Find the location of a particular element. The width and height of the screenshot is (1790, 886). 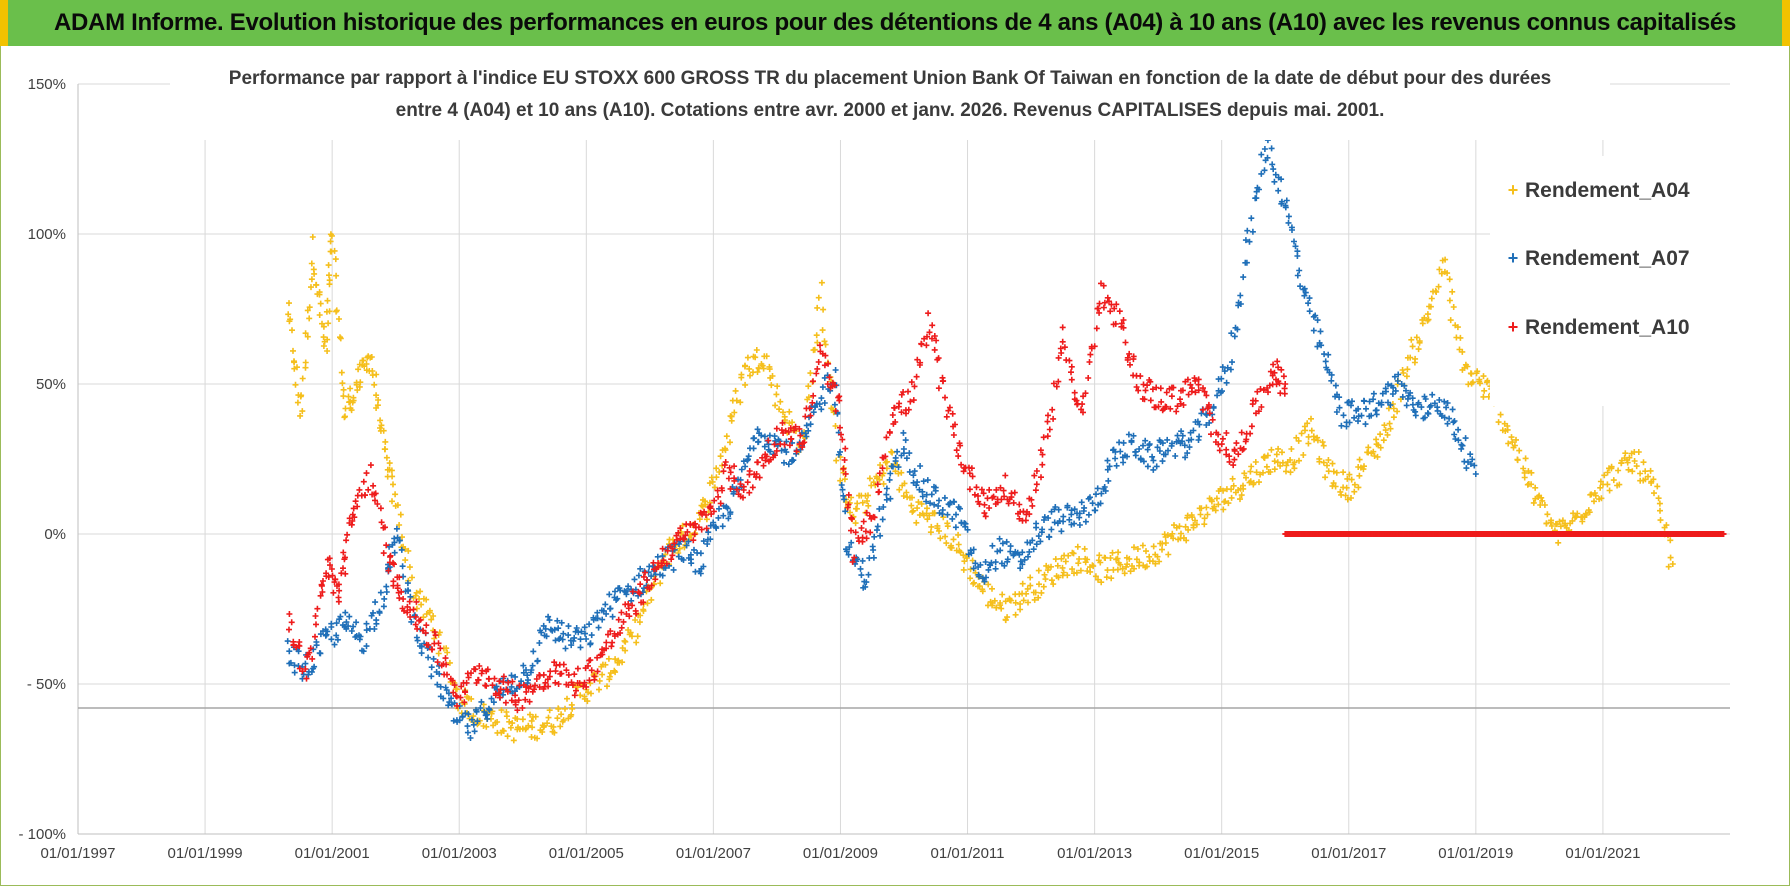

y-tick-label: - 50% is located at coordinates (46, 684).